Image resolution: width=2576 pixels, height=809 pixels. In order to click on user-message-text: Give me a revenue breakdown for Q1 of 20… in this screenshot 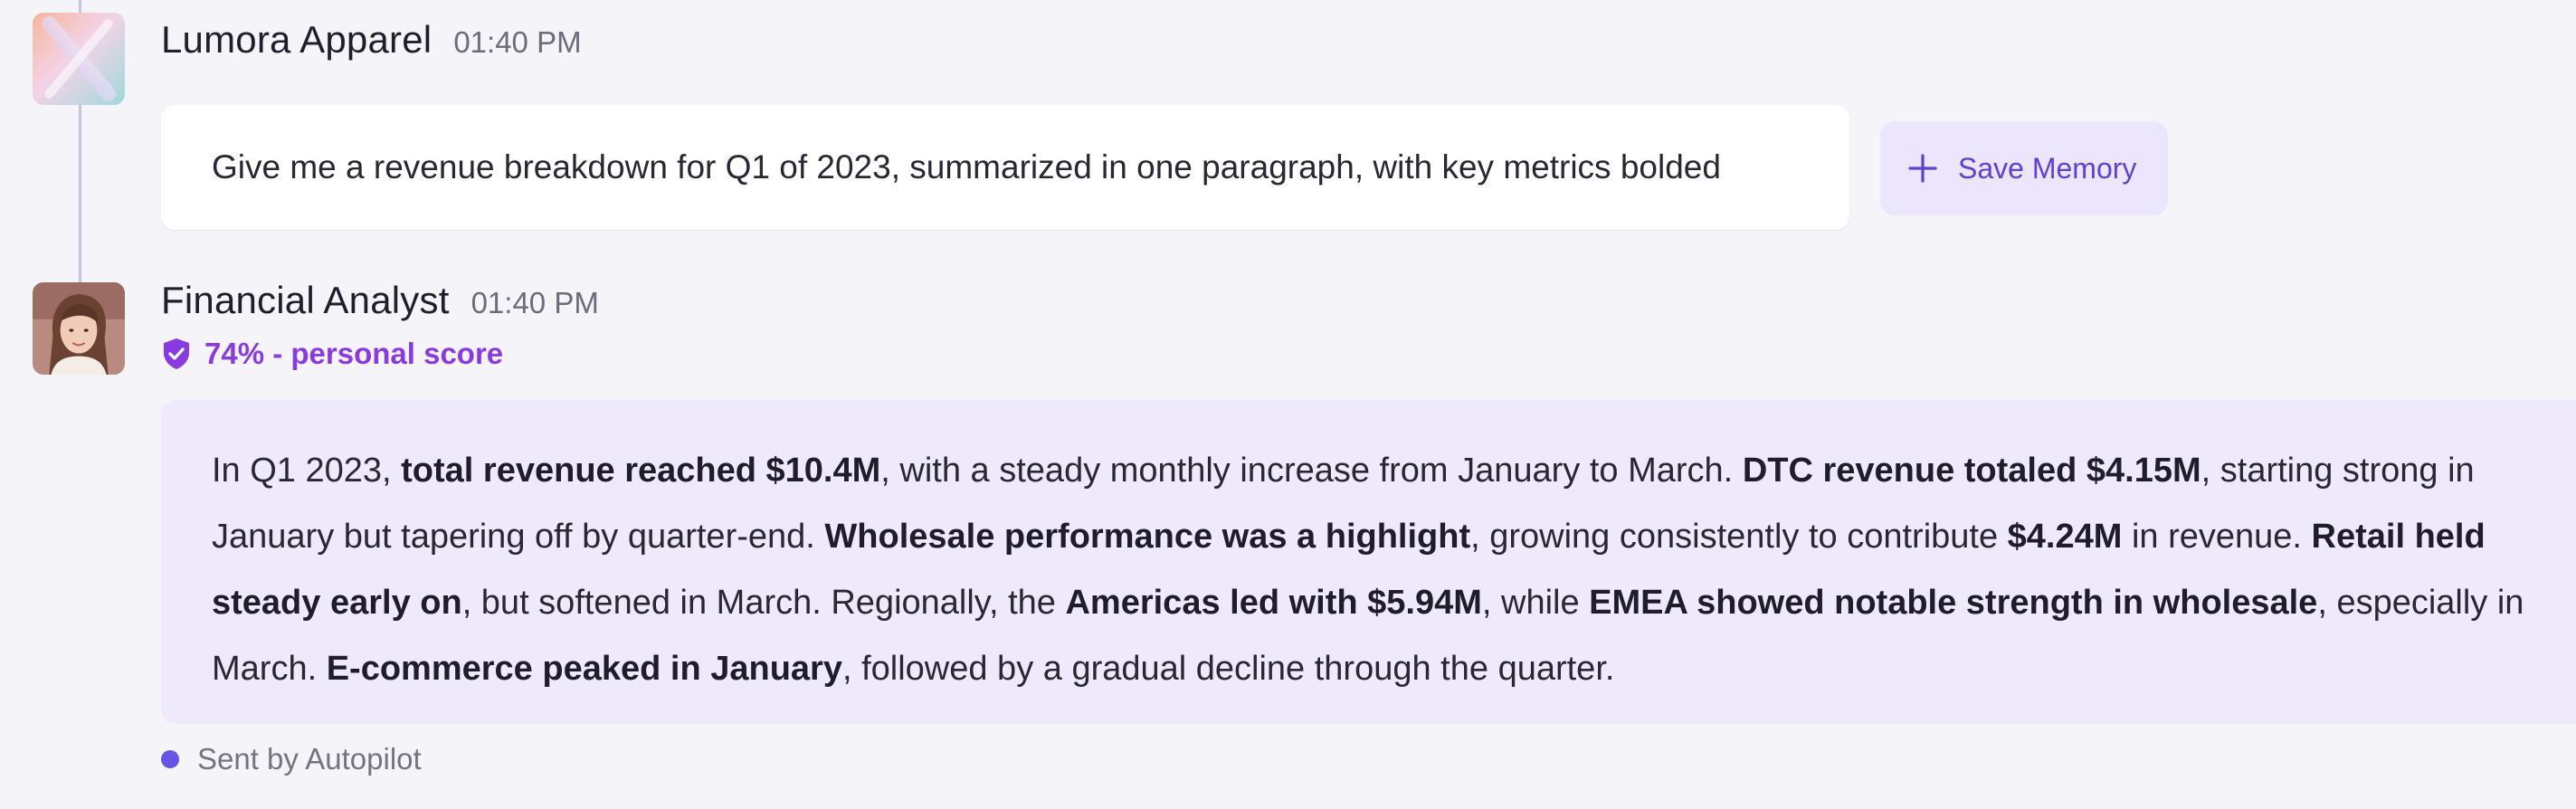, I will do `click(967, 167)`.